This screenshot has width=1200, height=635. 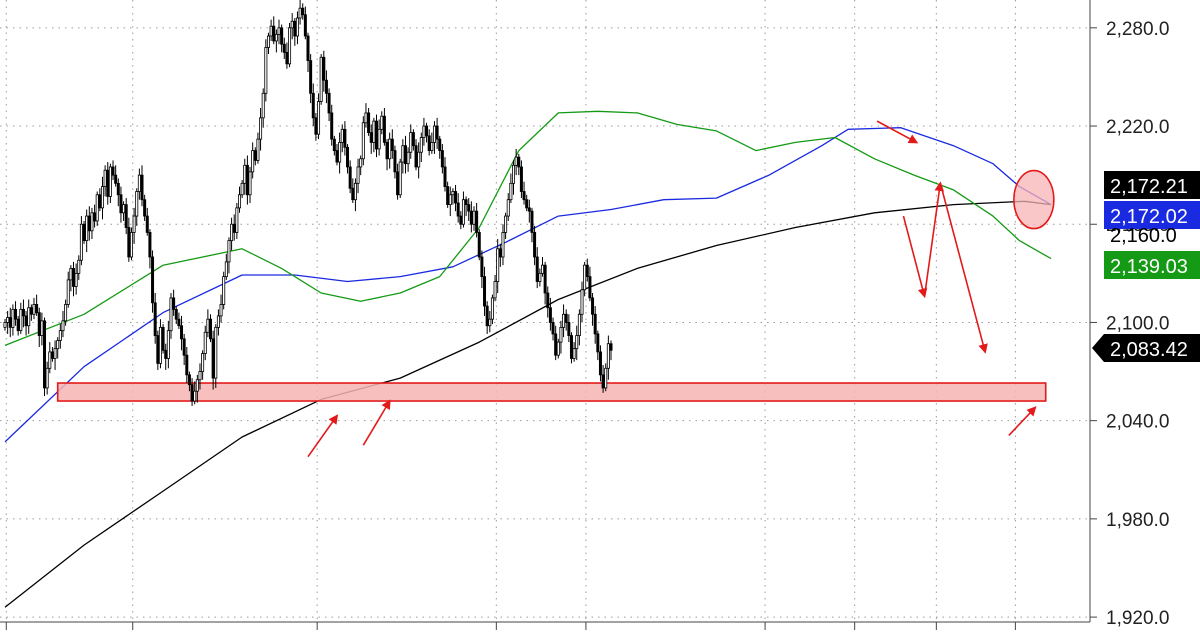 I want to click on y-tick-label: 2,040.0, so click(x=1137, y=422).